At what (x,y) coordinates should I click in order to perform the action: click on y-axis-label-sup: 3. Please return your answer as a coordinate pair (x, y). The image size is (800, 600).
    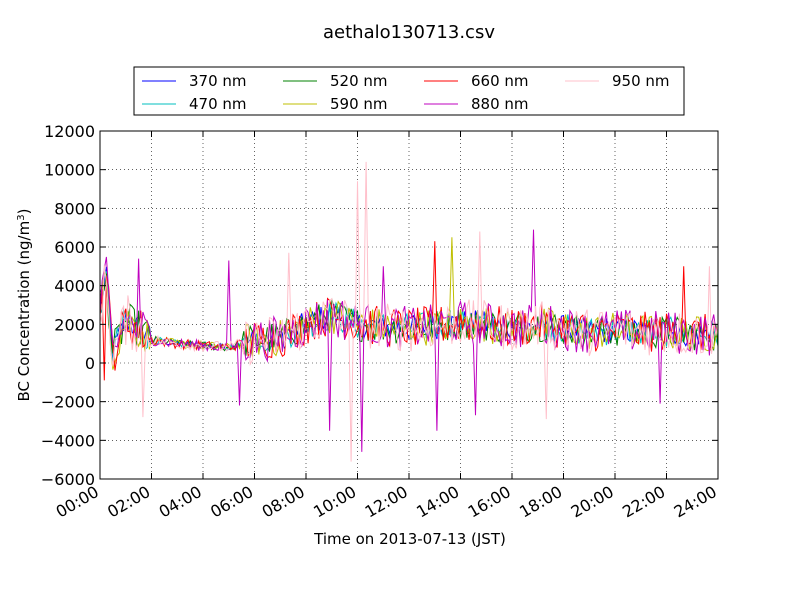
    Looking at the image, I should click on (21, 217).